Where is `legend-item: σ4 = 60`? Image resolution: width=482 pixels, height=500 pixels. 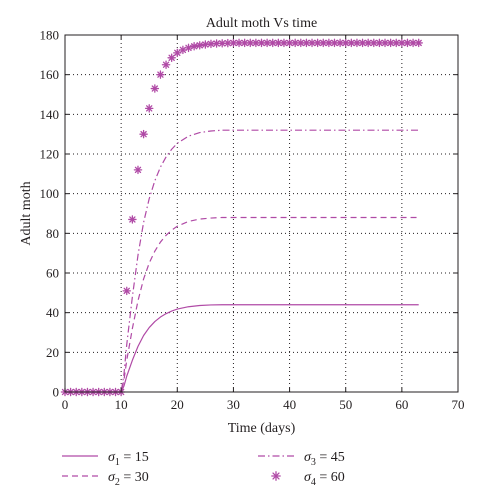
legend-item: σ4 = 60 is located at coordinates (308, 479).